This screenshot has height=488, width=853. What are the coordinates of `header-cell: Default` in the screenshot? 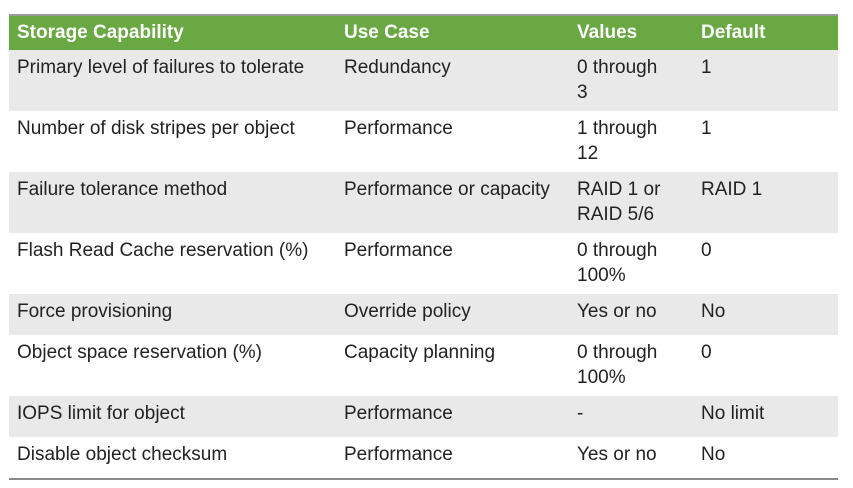 It's located at (765, 32).